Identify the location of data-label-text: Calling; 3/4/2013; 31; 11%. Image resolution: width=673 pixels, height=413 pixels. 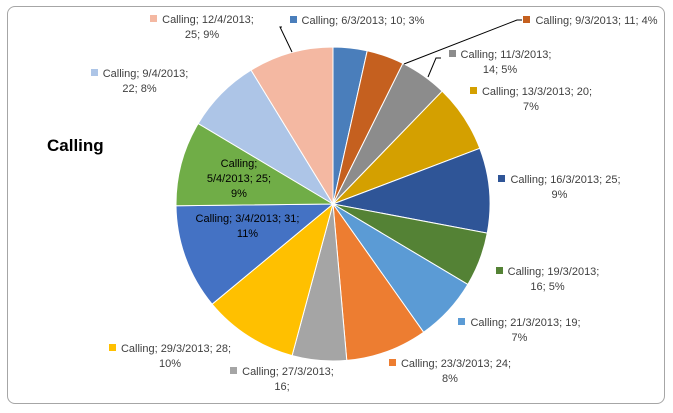
(247, 226).